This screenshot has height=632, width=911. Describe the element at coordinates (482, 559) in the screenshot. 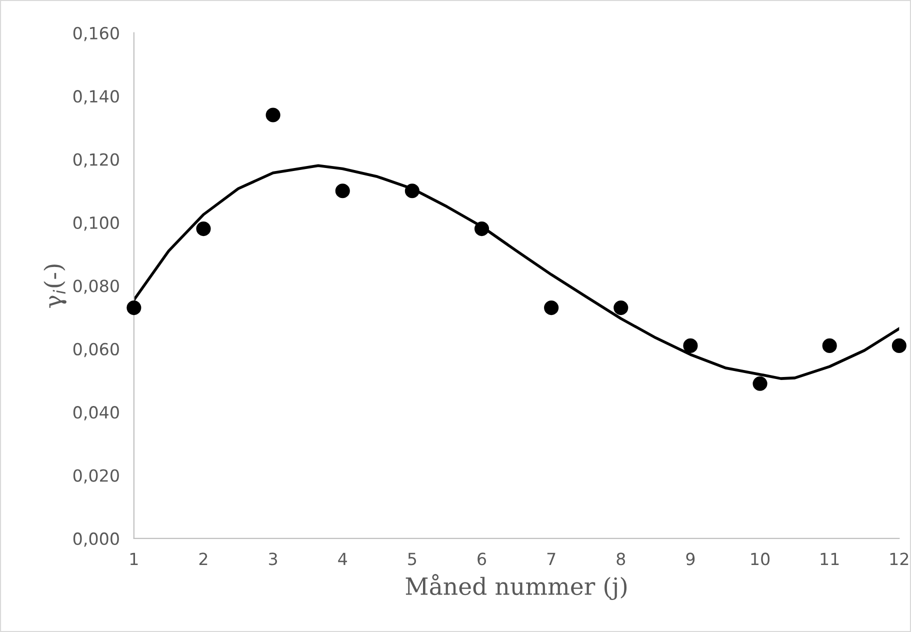

I see `x-tick-label: 6` at that location.